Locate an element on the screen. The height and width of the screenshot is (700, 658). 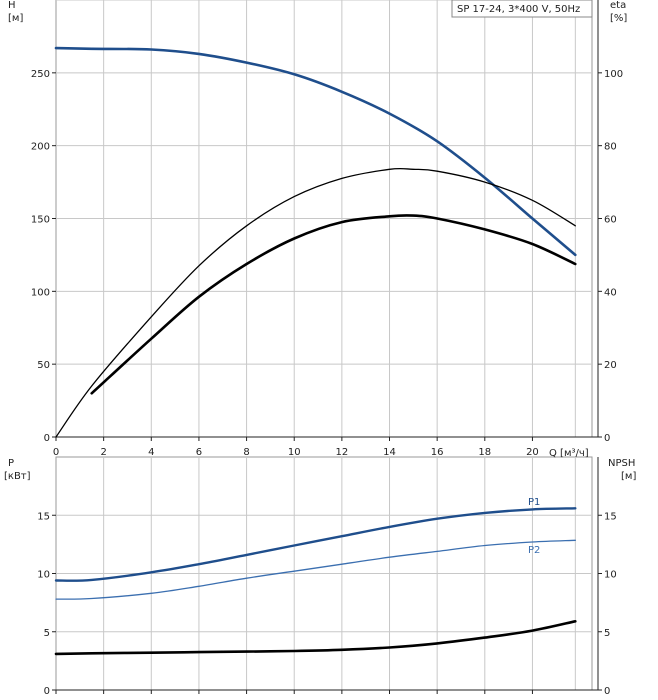
legend-text: SP 17-24, 3*400 V, 50Hz is located at coordinates (518, 9).